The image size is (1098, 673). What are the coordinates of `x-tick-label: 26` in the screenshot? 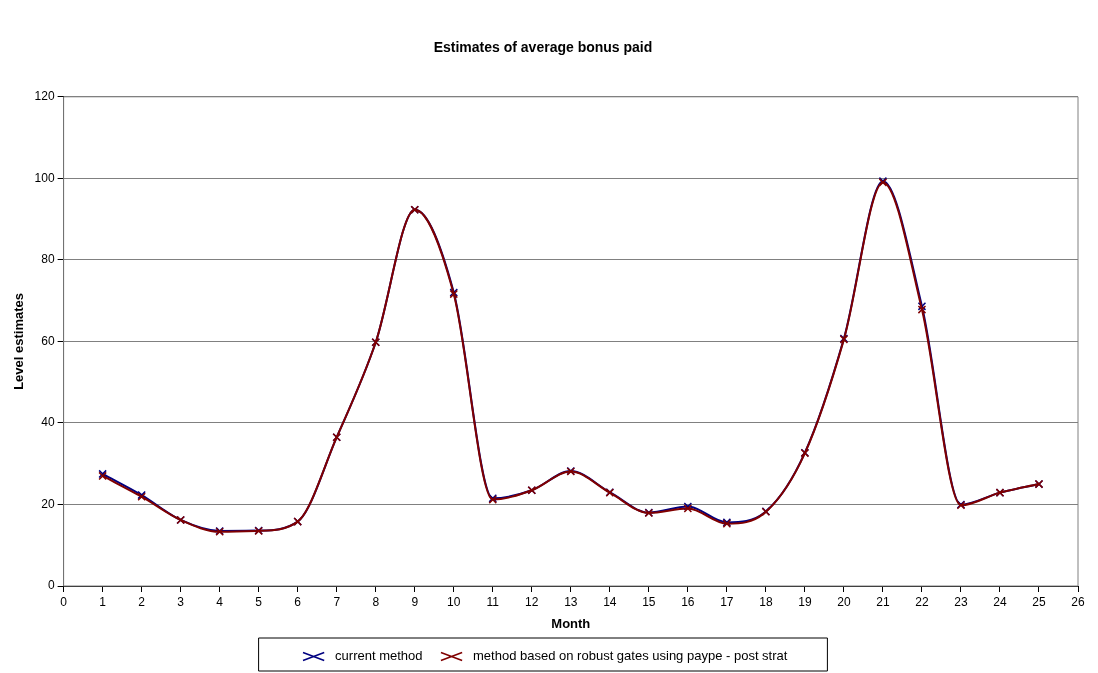 It's located at (1078, 601).